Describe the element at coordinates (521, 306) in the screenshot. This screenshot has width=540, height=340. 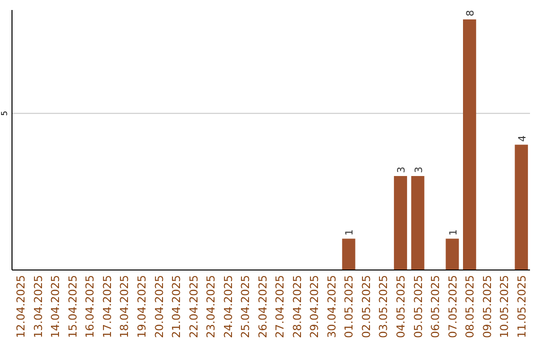
I see `x-tick-label: 11.05.2025` at that location.